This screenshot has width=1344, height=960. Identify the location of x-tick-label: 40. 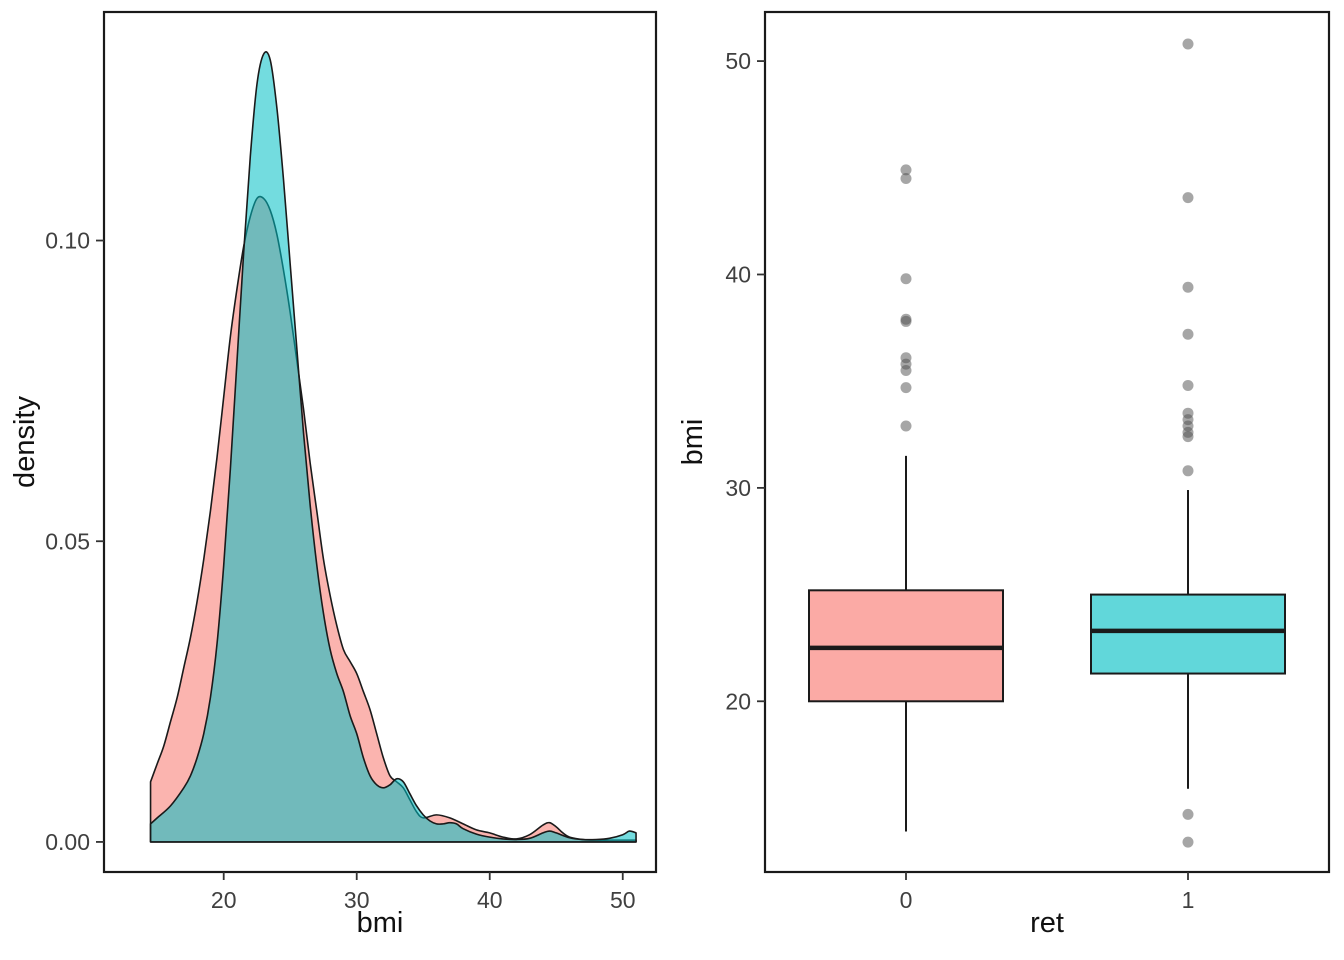
(490, 900).